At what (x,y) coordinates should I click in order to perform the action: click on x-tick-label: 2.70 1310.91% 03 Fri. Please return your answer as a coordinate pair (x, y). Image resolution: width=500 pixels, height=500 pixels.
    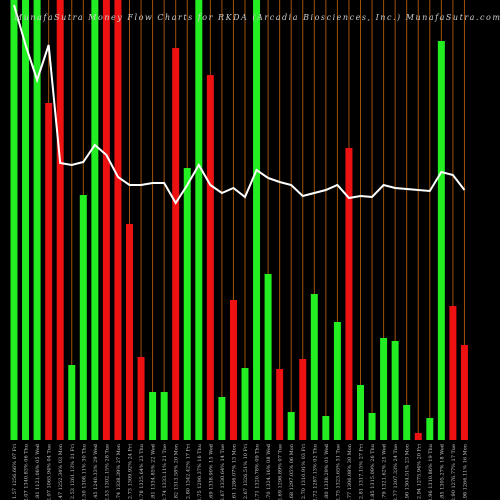
    Looking at the image, I should click on (304, 472).